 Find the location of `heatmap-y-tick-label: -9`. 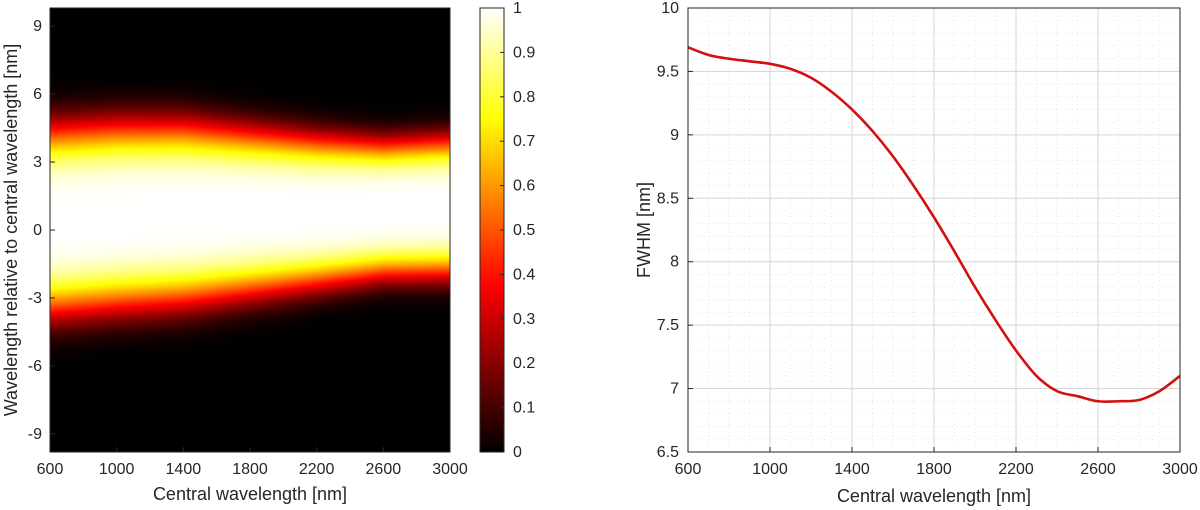

heatmap-y-tick-label: -9 is located at coordinates (35, 434).